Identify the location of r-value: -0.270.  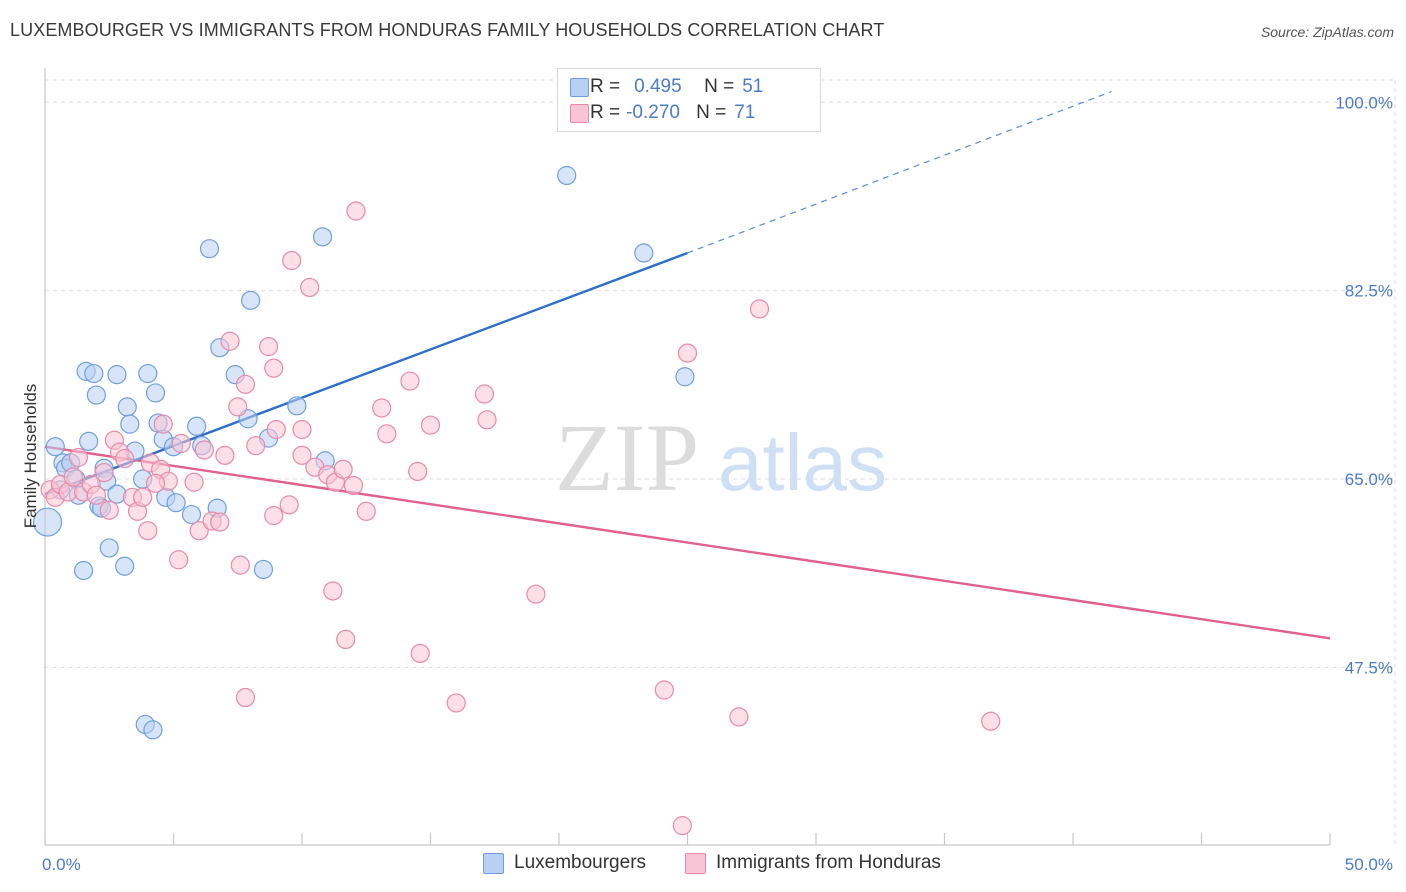
(653, 112).